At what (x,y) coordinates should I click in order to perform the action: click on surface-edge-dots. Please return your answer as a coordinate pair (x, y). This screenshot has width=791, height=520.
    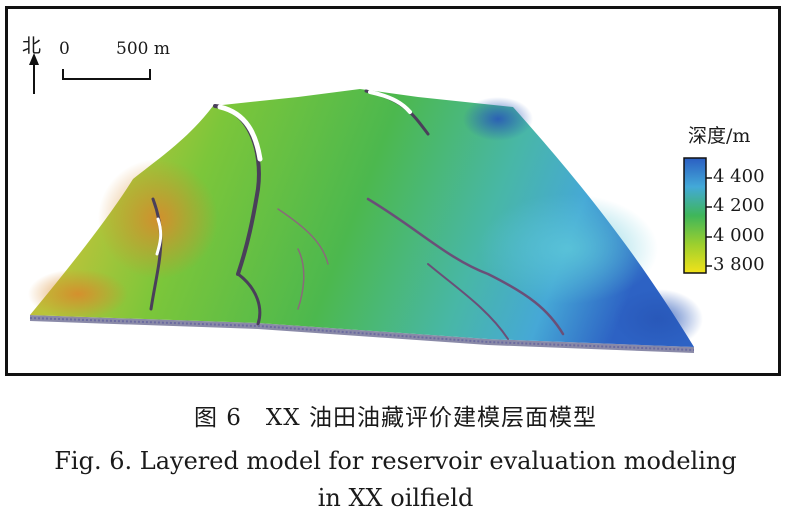
    Looking at the image, I should click on (362, 334).